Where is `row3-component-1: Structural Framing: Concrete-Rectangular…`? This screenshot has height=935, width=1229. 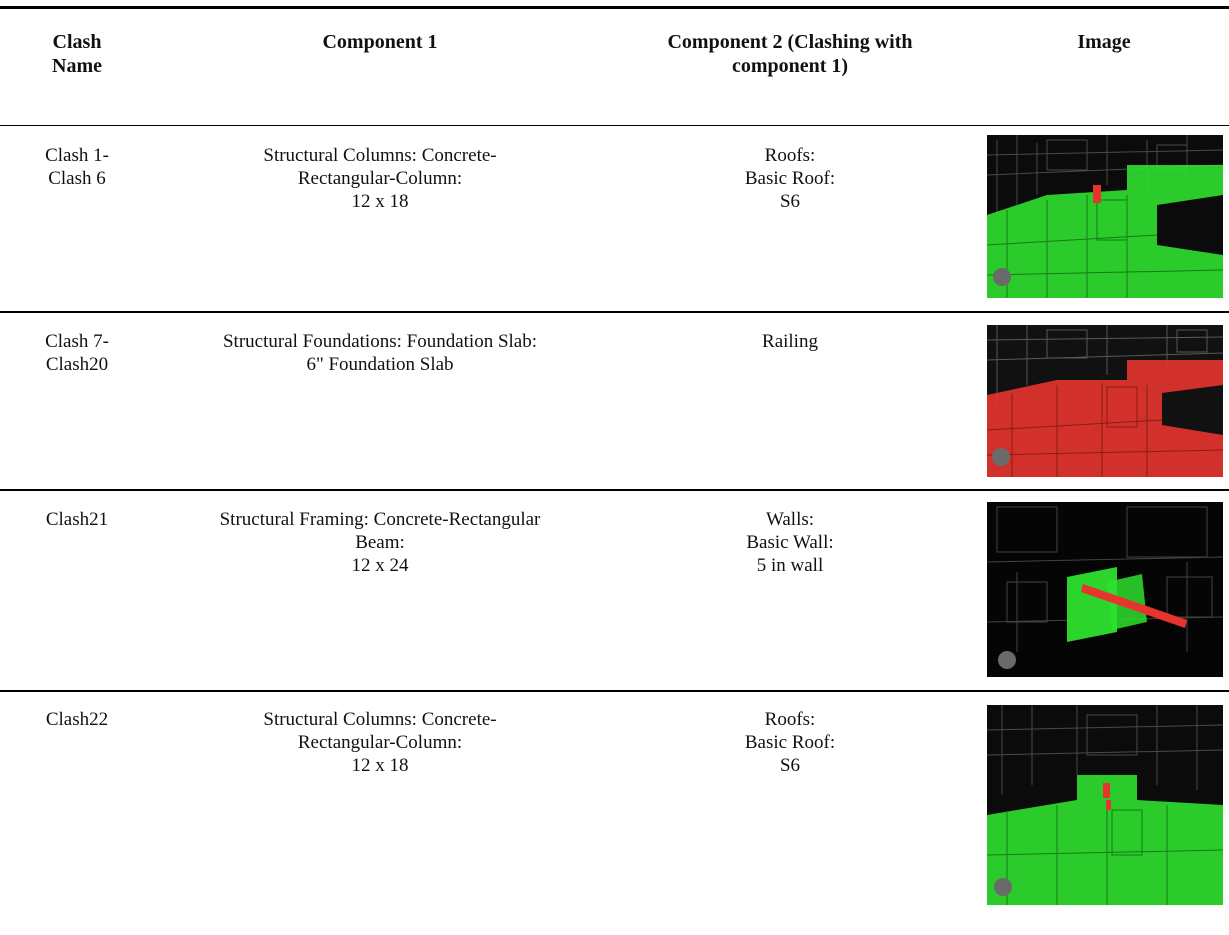 row3-component-1: Structural Framing: Concrete-Rectangular… is located at coordinates (380, 542).